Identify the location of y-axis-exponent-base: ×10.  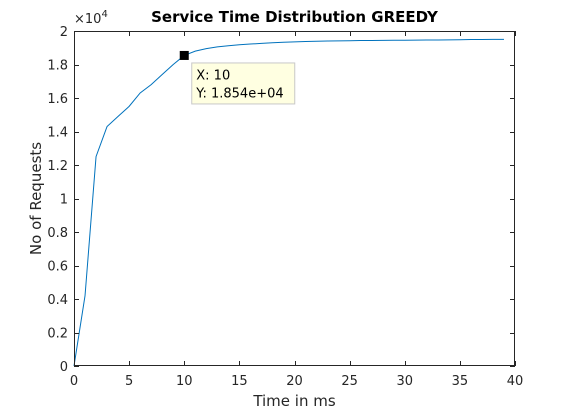
(87, 19).